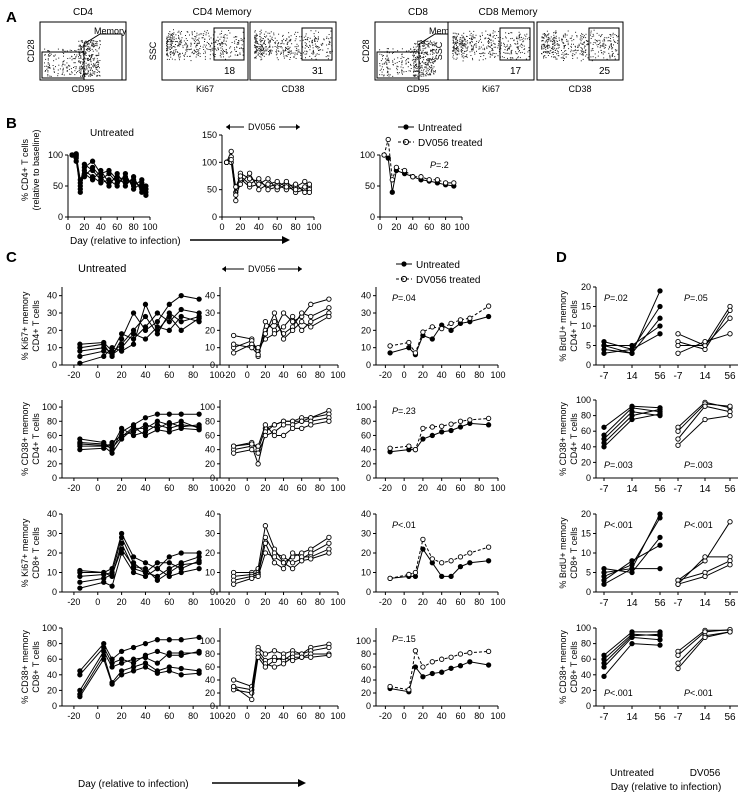 The image size is (746, 800). Describe the element at coordinates (607, 525) in the screenshot. I see `panel-d-pvalue-untreated-p: P` at that location.